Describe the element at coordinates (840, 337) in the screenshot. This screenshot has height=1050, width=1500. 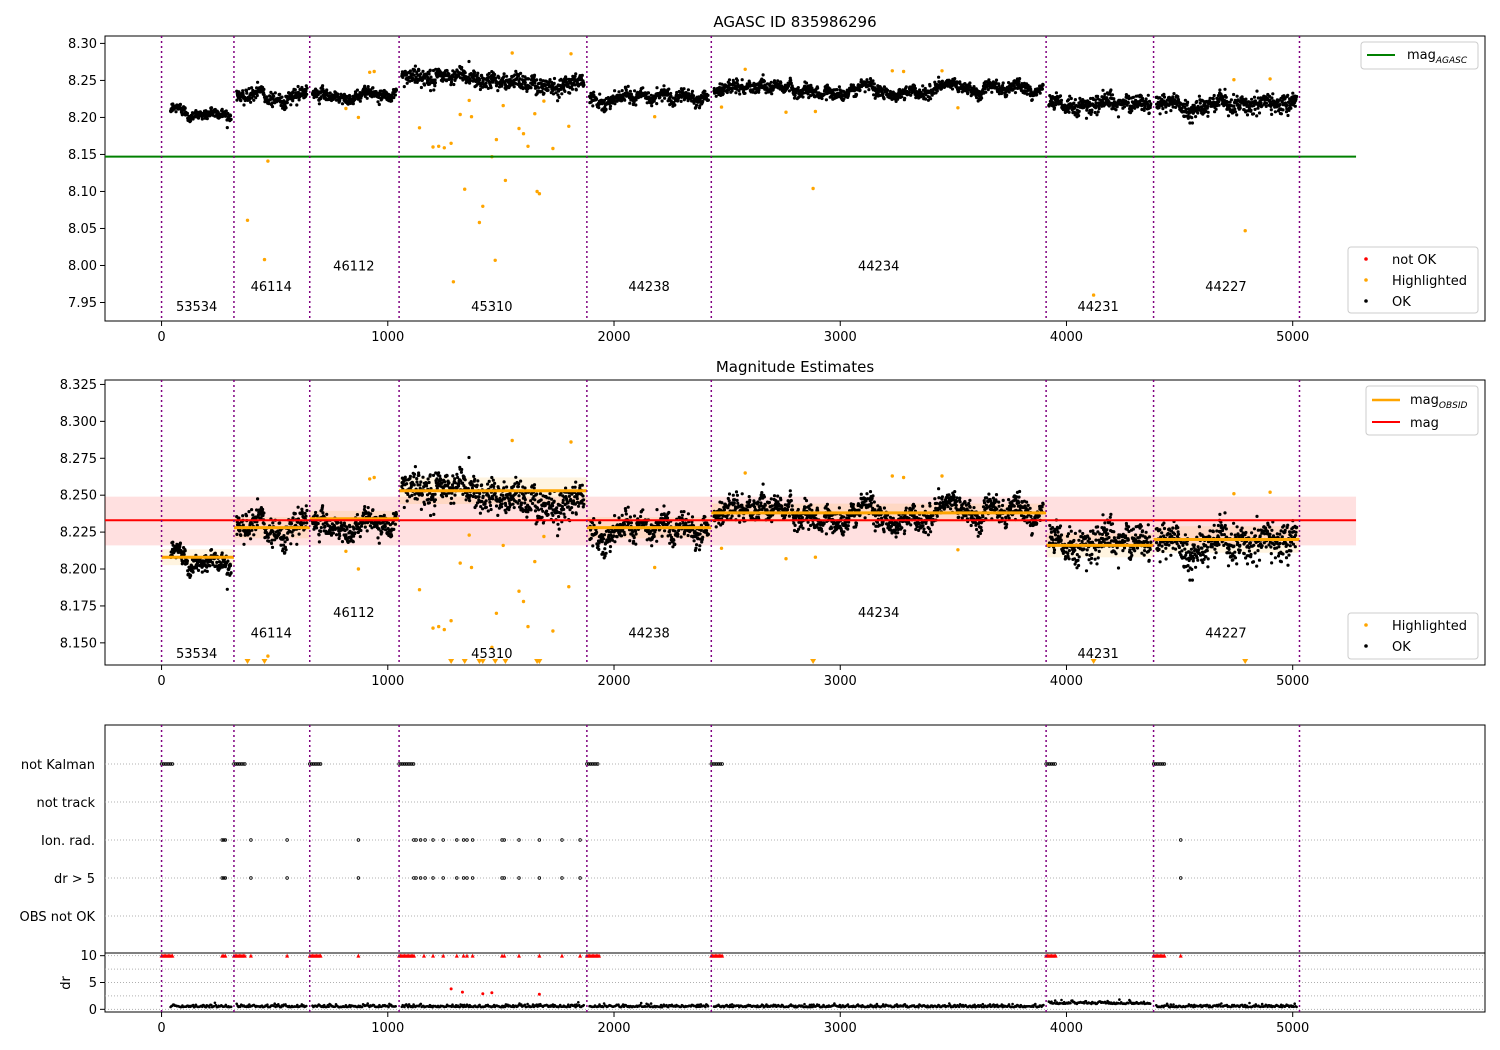
I see `x-tick-label: 3000` at that location.